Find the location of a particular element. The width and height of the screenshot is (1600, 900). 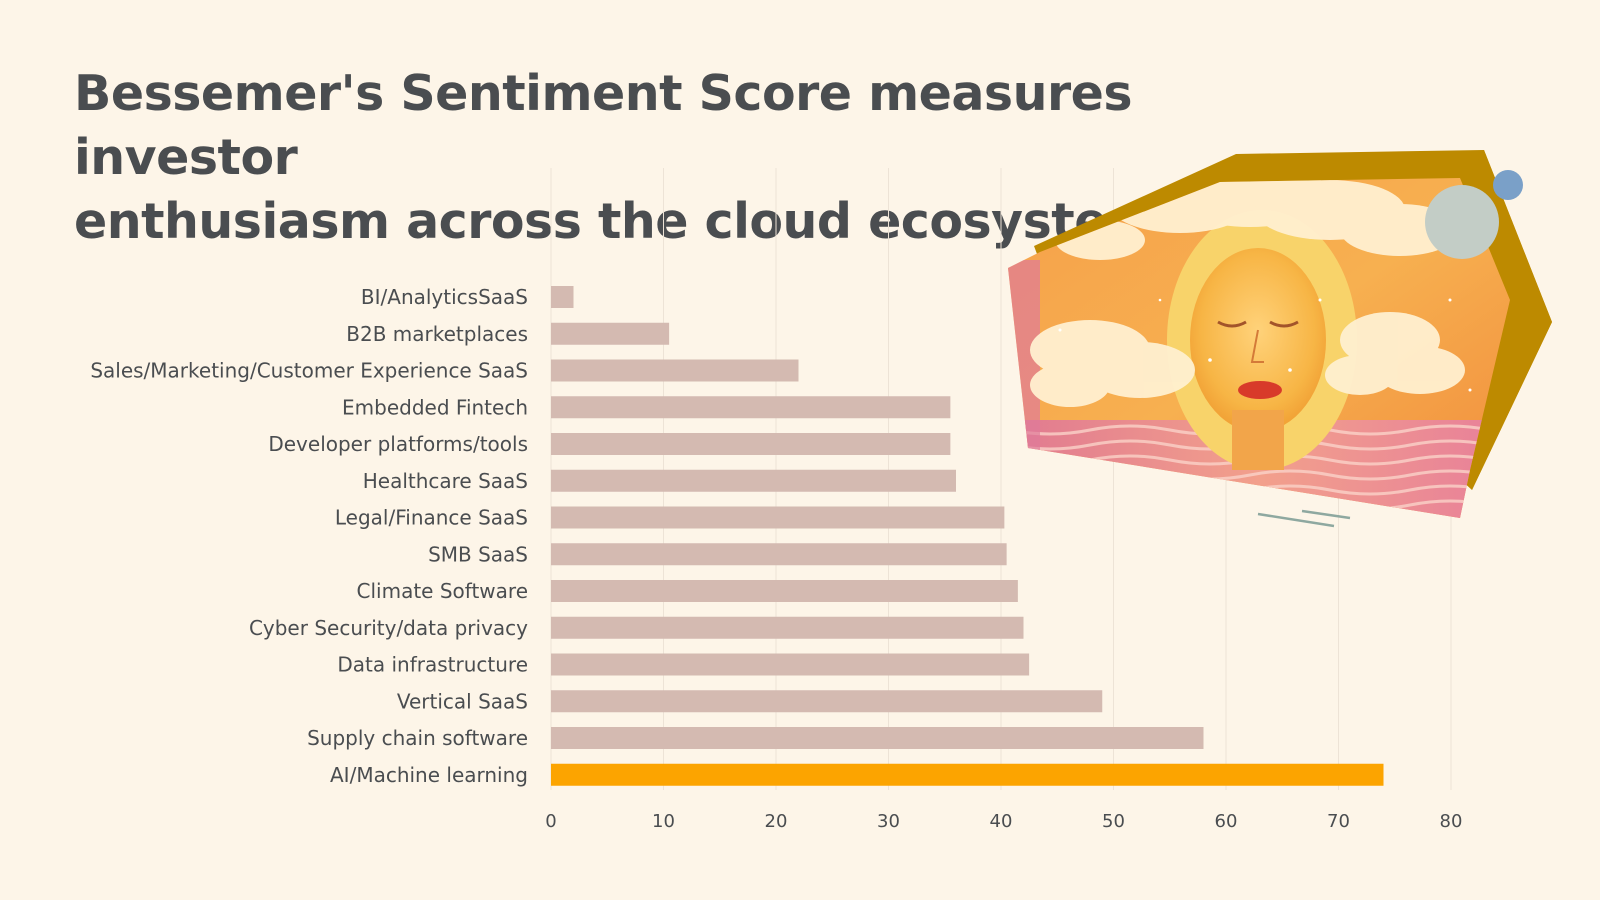

x-axis-ticks: 0 10 20 30 40 50 60 70 80 is located at coordinates (1003, 821).